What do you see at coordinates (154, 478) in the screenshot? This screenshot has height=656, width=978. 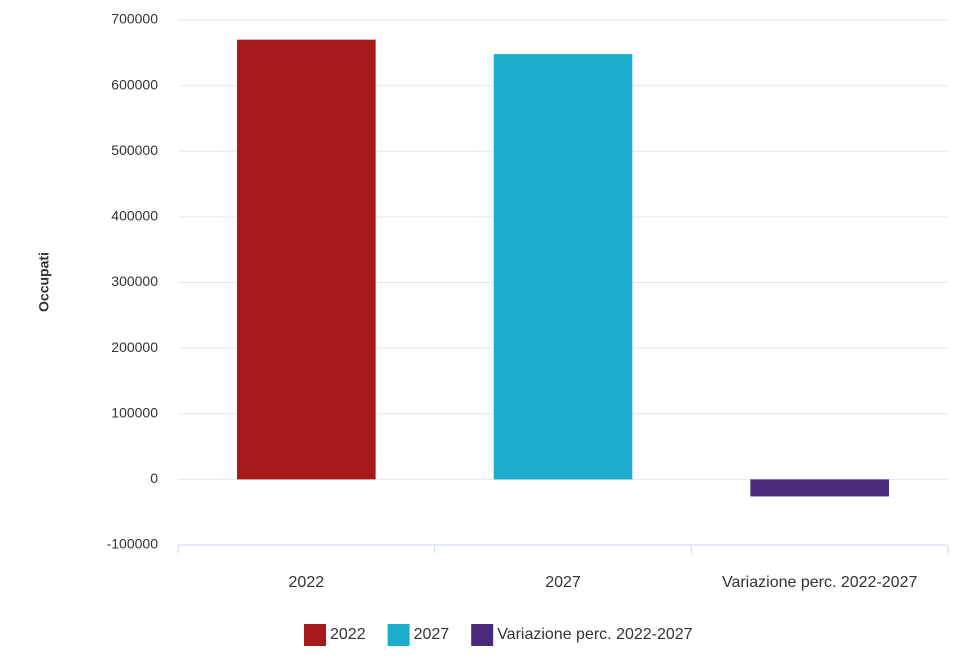 I see `y-tick-label: 0` at bounding box center [154, 478].